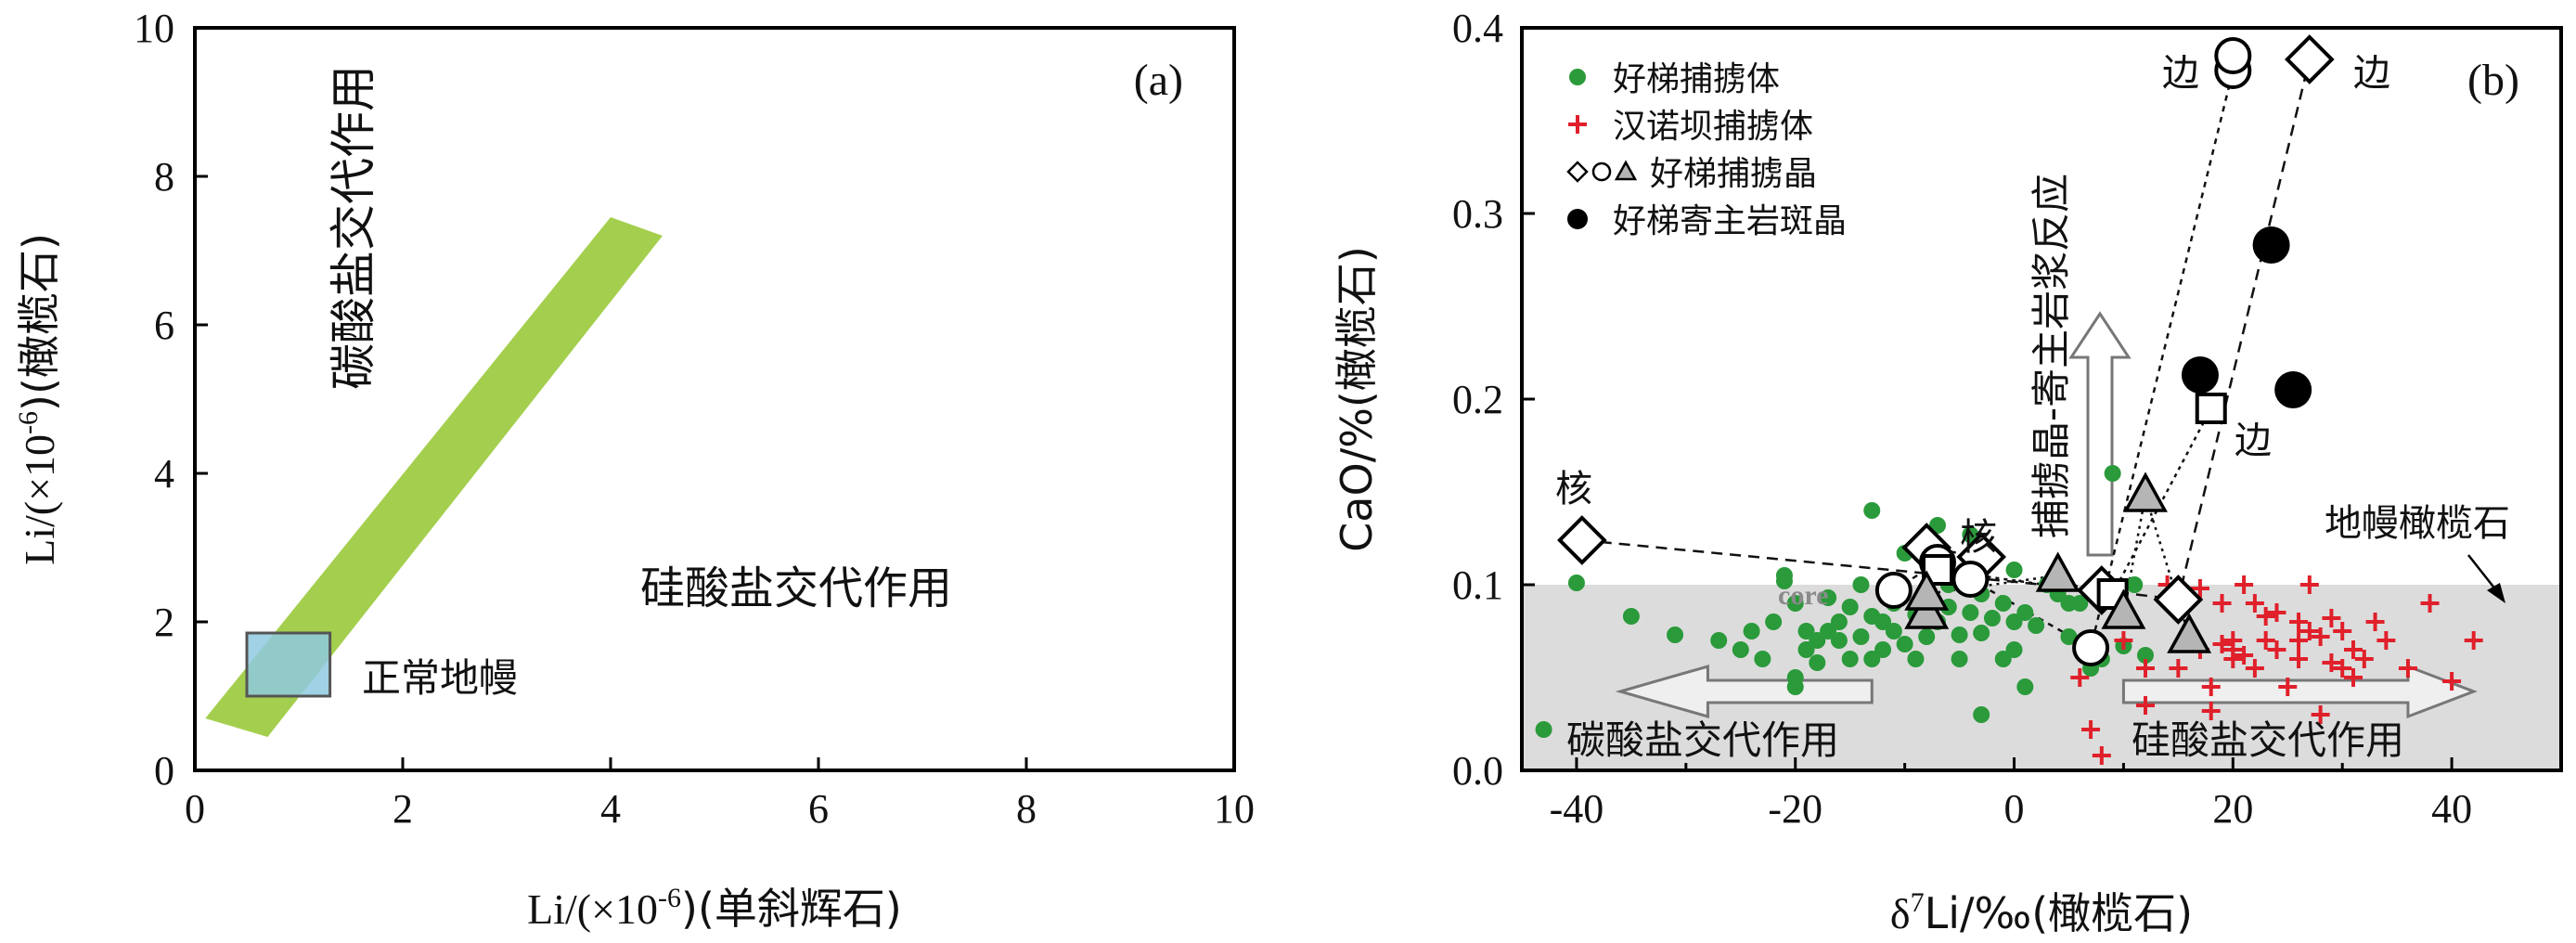  Describe the element at coordinates (818, 809) in the screenshot. I see `x-tick-label-a: 6` at that location.